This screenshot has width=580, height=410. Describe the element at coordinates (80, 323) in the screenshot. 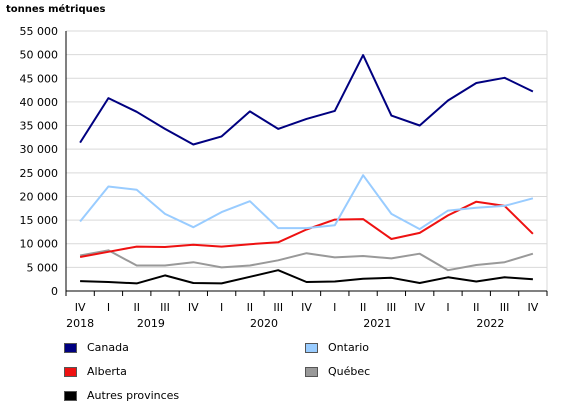

I see `x-year-label: 2018` at that location.